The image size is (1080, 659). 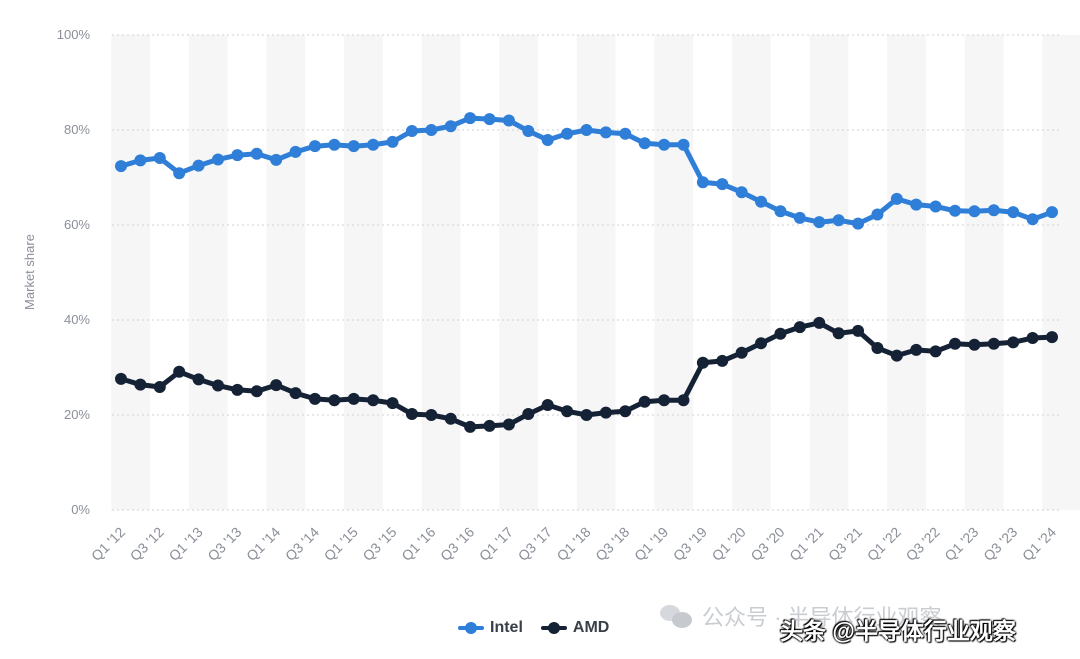 What do you see at coordinates (496, 544) in the screenshot?
I see `x-tick-label: Q1 '17` at bounding box center [496, 544].